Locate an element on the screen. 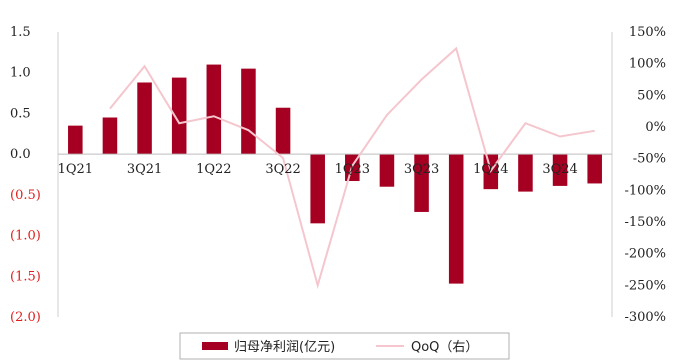 Image resolution: width=688 pixels, height=362 pixels. left-tick-label: (1.5) is located at coordinates (25, 276).